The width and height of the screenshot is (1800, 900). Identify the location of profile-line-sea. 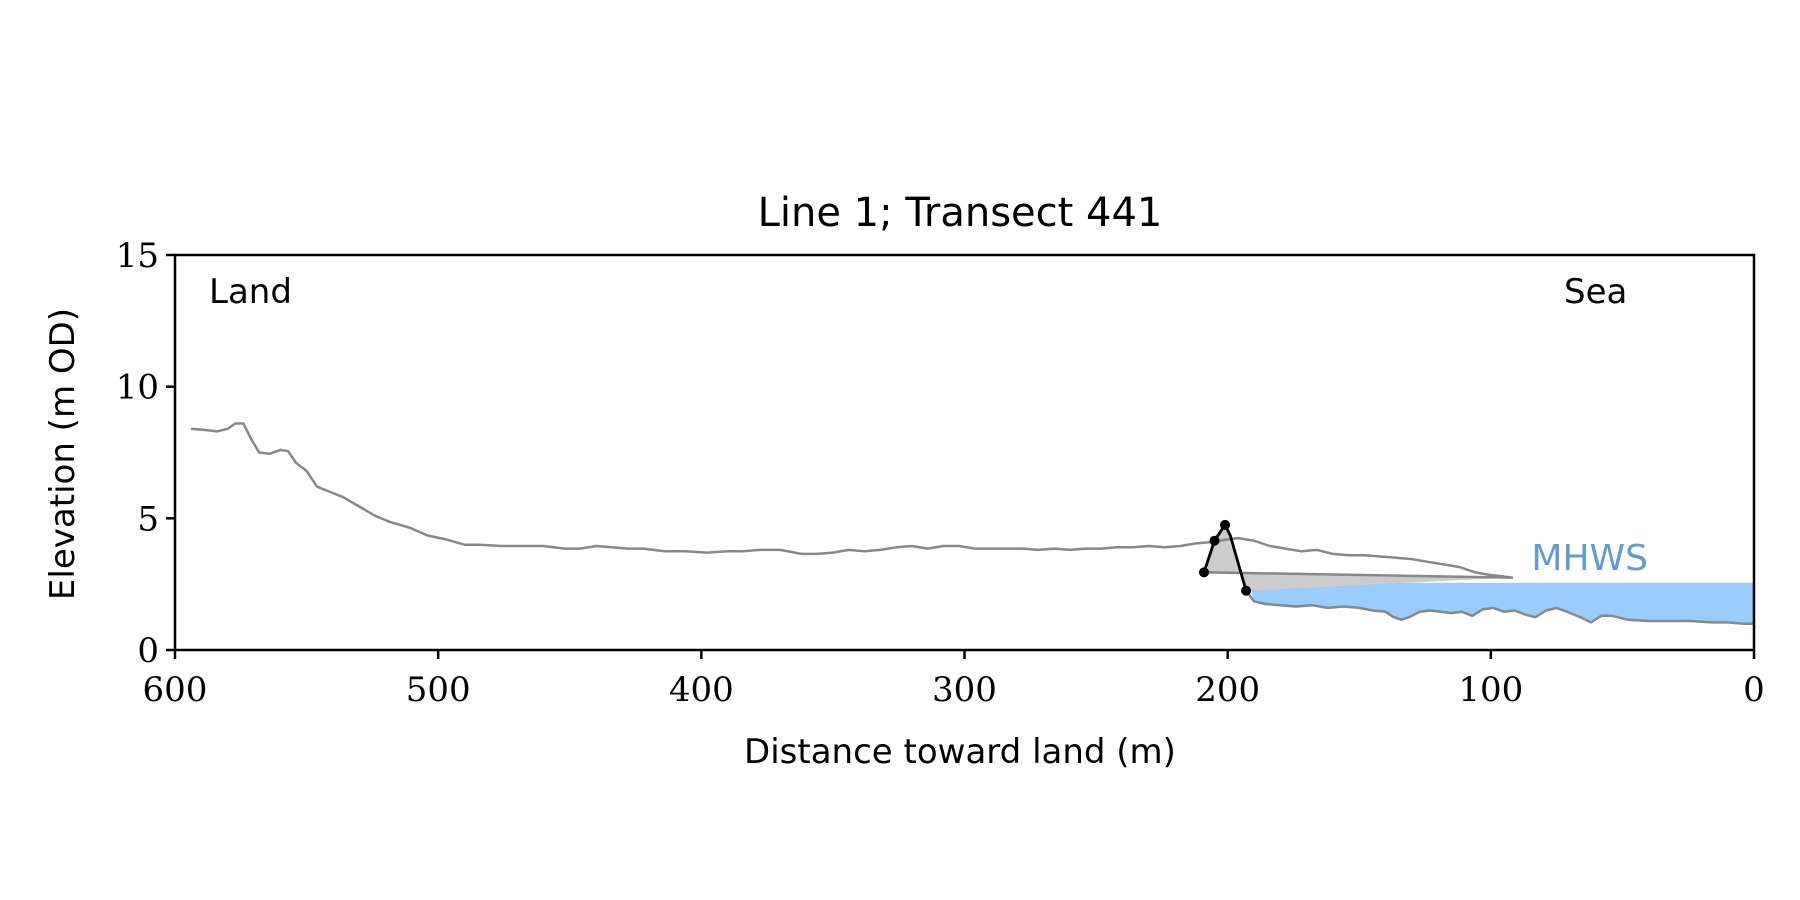
(1499, 607).